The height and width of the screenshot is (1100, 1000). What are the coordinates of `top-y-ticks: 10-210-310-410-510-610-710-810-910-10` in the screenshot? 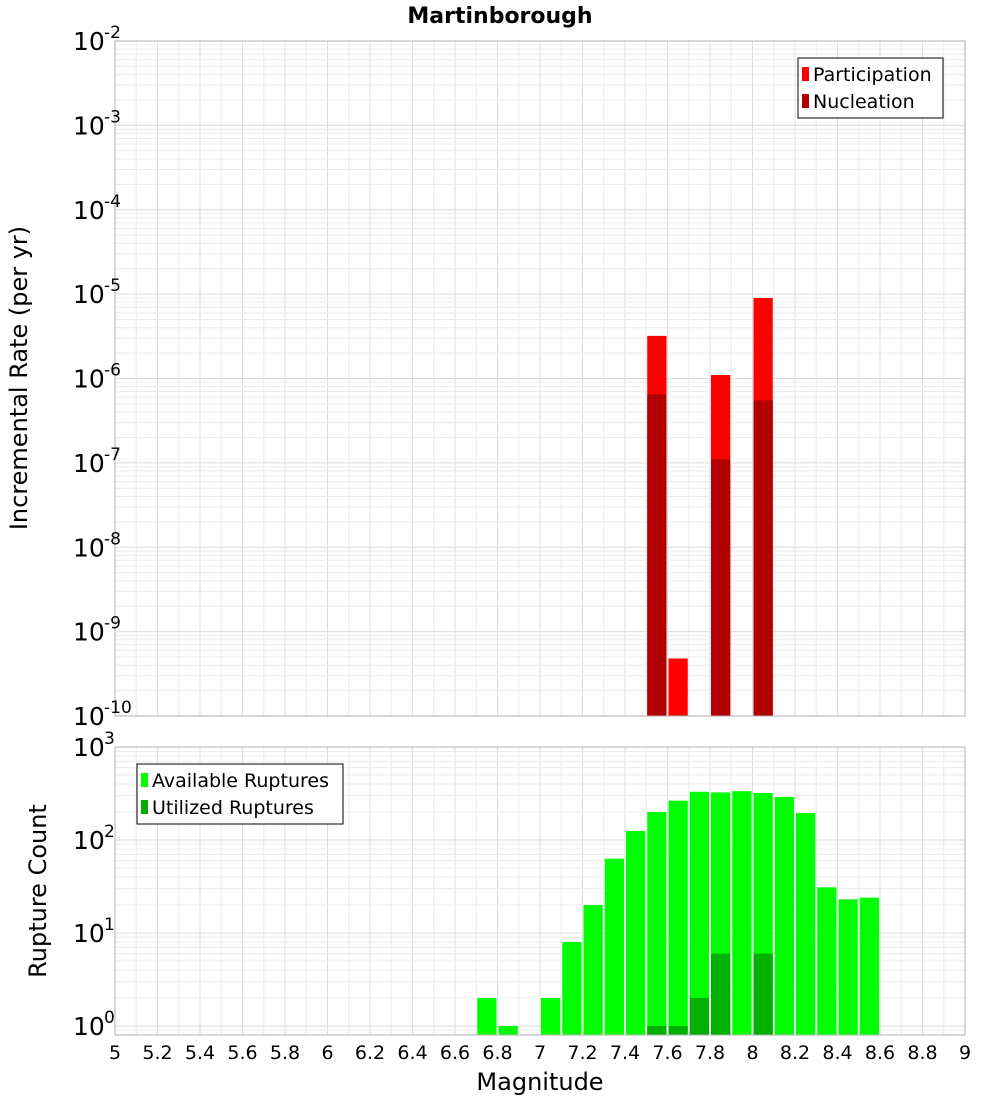 It's located at (102, 377).